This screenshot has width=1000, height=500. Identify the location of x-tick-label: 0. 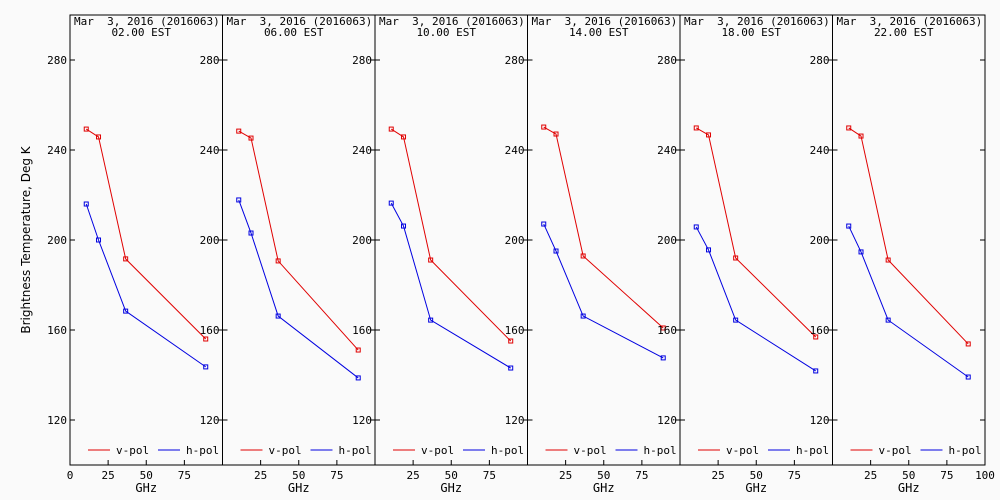
(70, 475).